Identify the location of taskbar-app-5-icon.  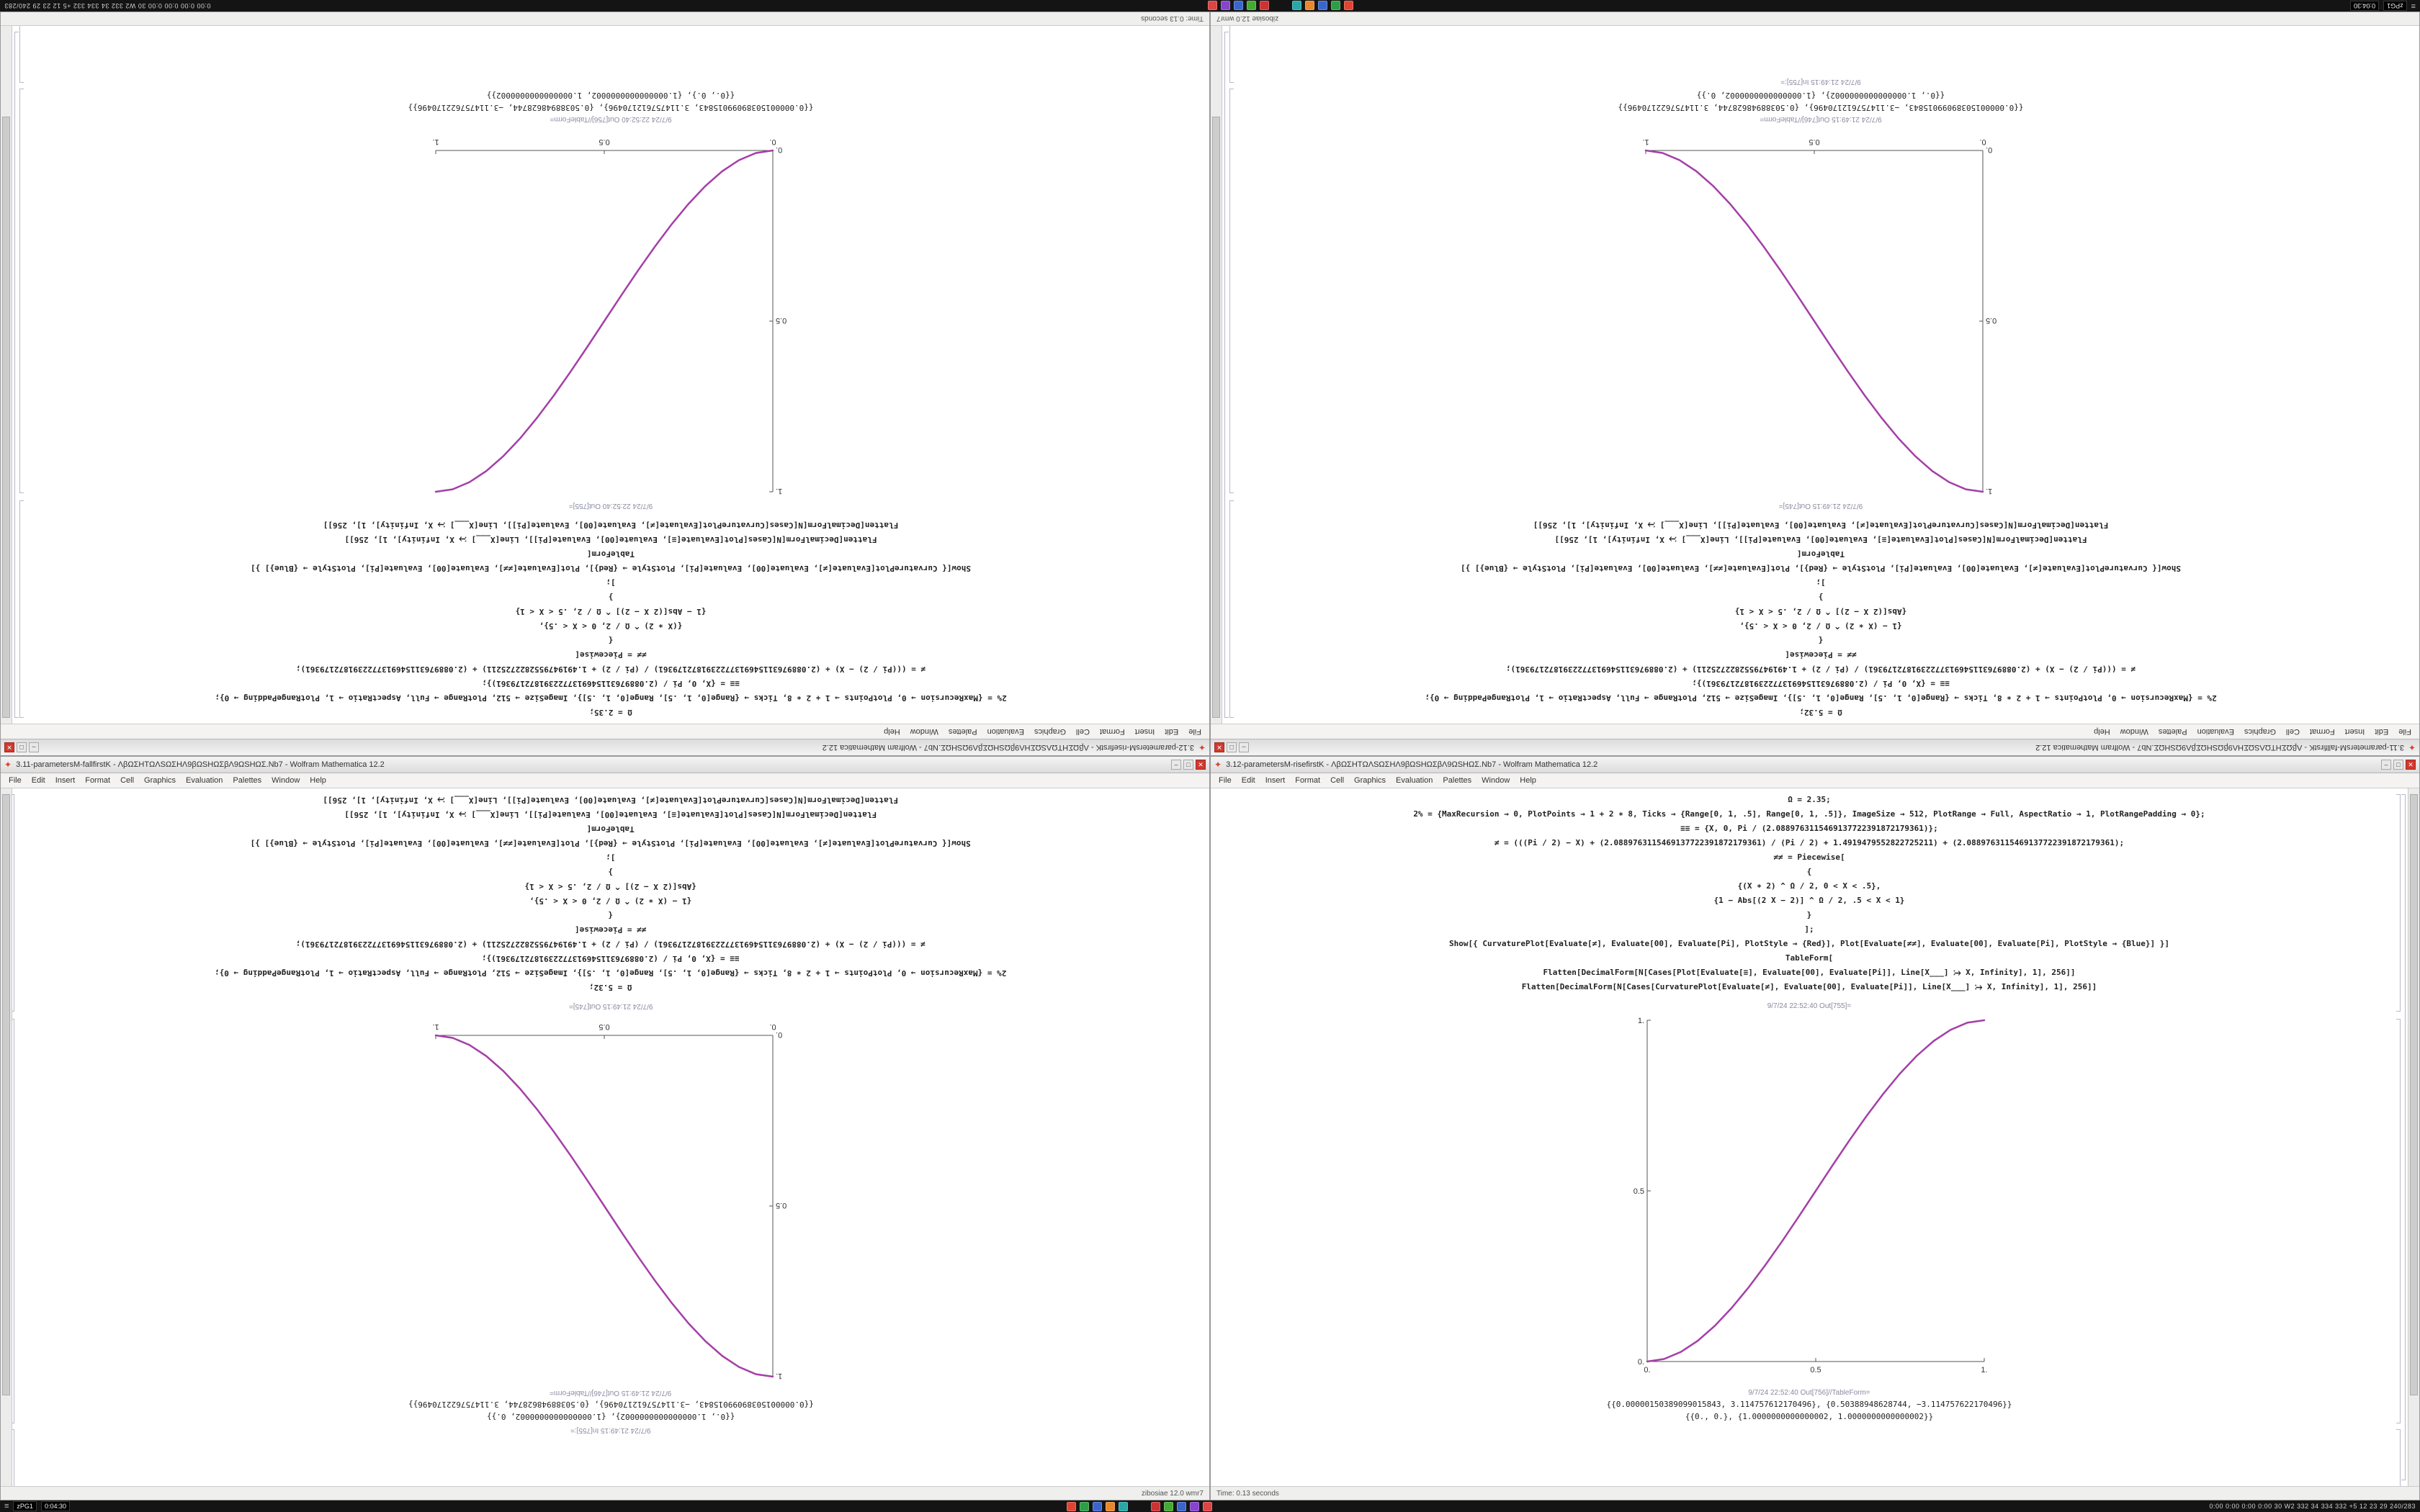
(1296, 6).